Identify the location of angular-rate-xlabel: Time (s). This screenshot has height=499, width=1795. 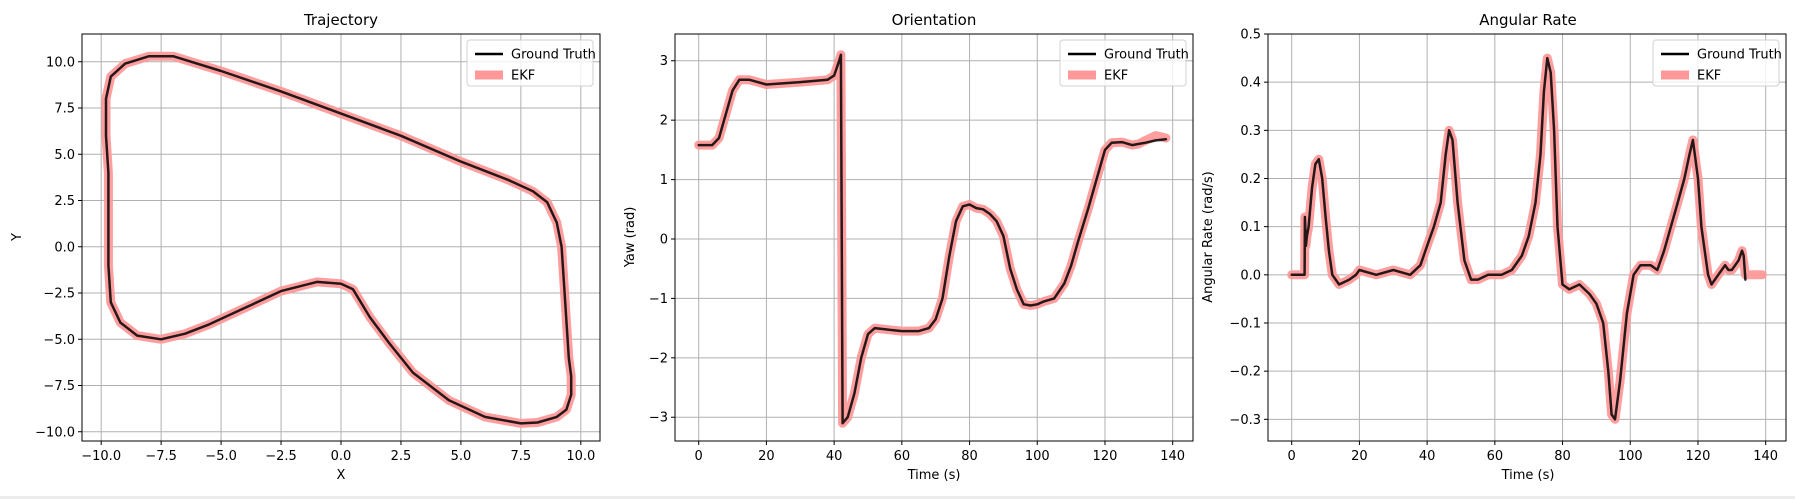
(1528, 475).